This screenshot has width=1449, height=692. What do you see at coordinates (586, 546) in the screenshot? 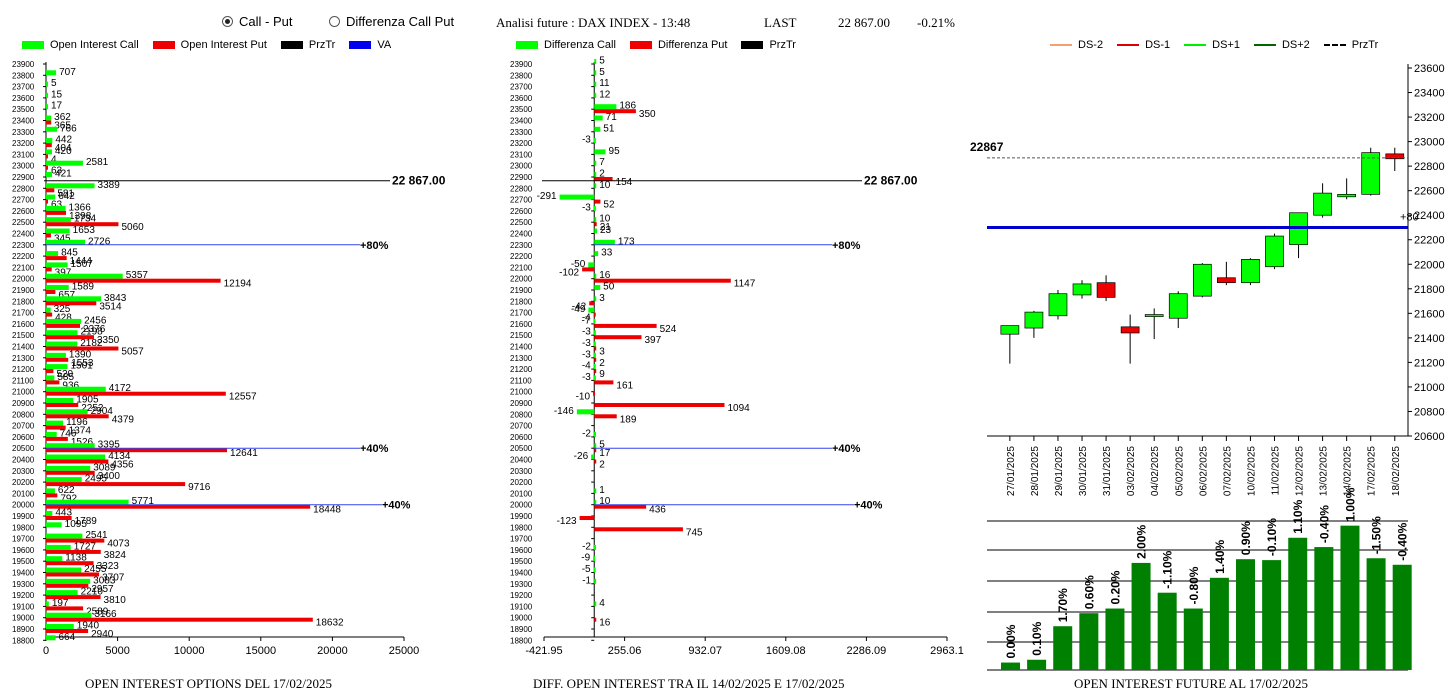
I see `data-label-call: -2` at bounding box center [586, 546].